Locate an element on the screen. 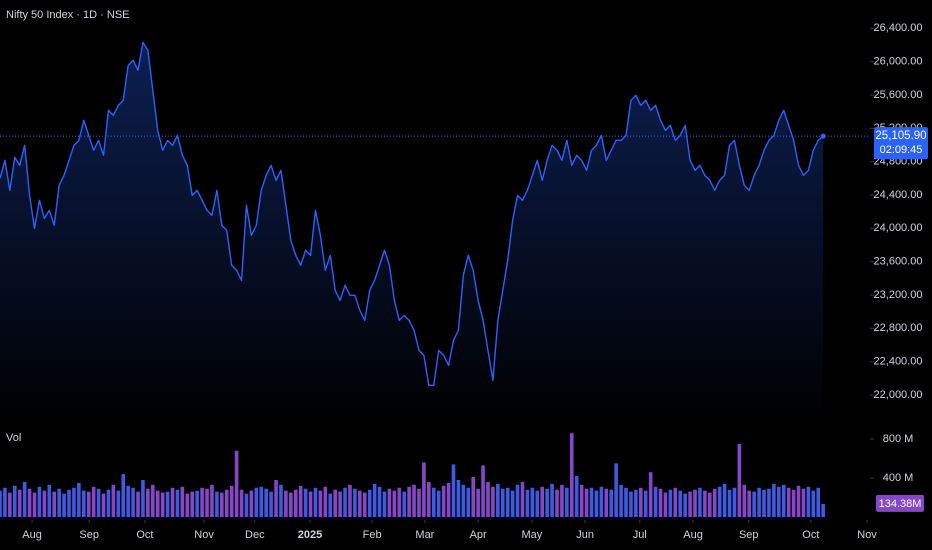  x-tick-label: Nov is located at coordinates (204, 535).